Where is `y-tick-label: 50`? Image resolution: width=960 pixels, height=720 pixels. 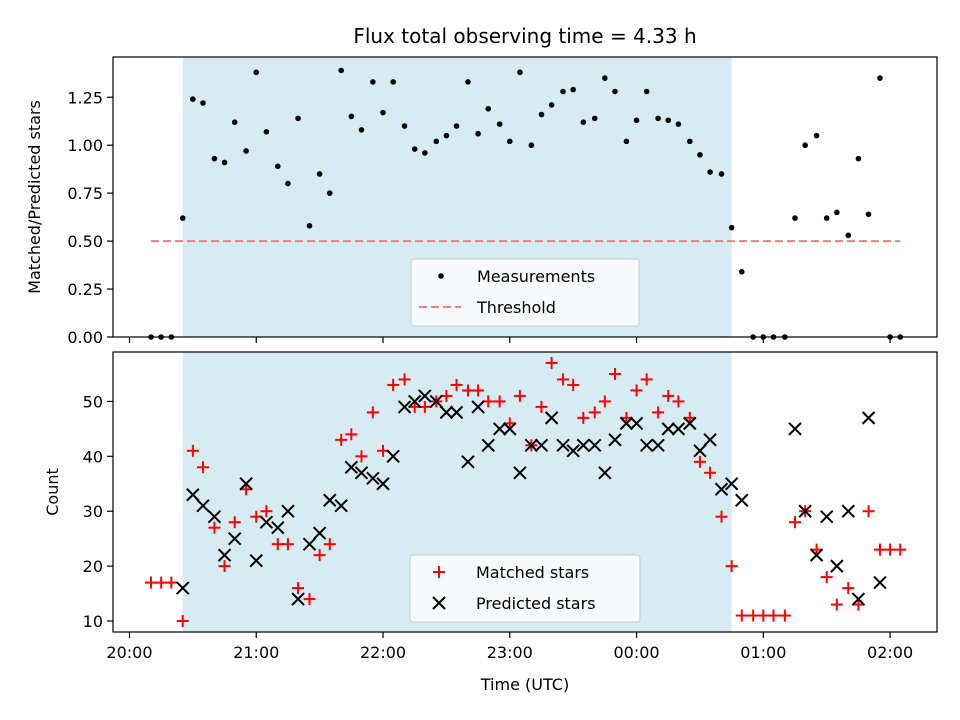
y-tick-label: 50 is located at coordinates (93, 401).